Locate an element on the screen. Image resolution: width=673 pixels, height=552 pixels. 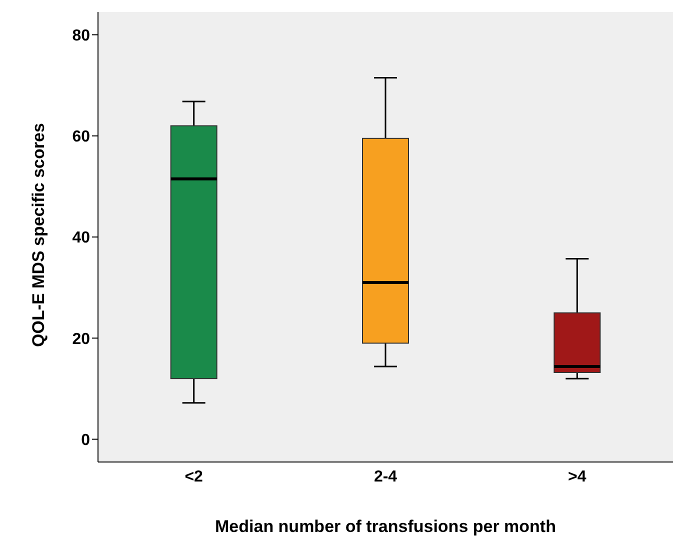
y-tick-label: 60 is located at coordinates (81, 137).